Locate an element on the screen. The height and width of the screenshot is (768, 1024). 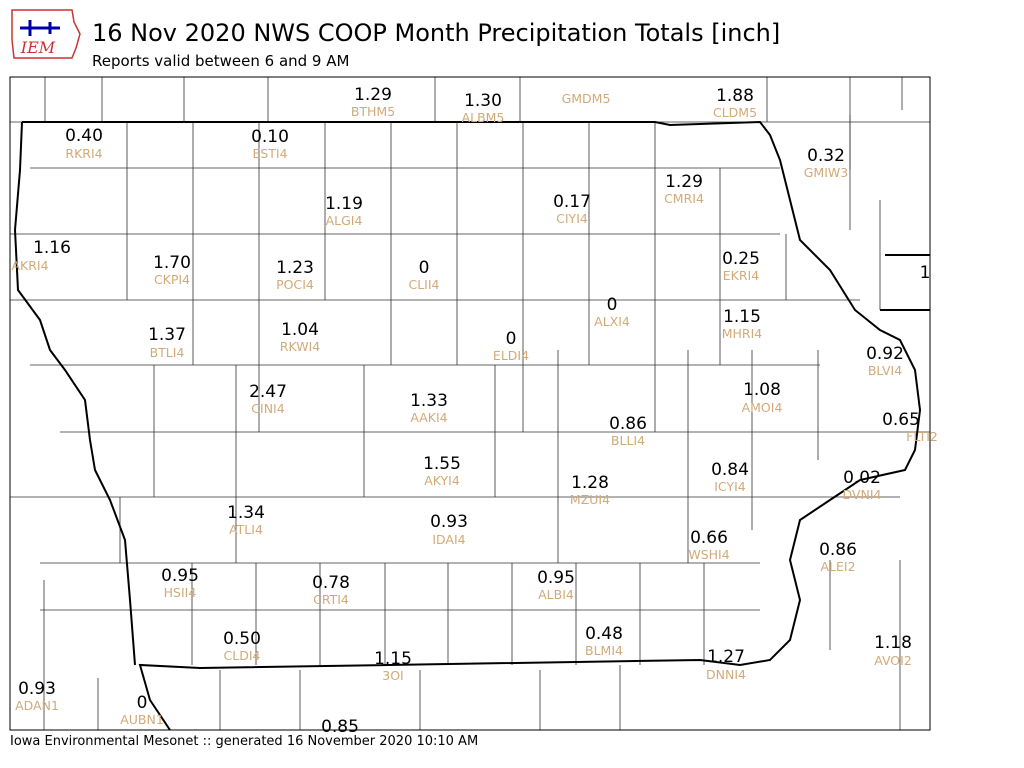
station-id: BLVI4 is located at coordinates (885, 370).